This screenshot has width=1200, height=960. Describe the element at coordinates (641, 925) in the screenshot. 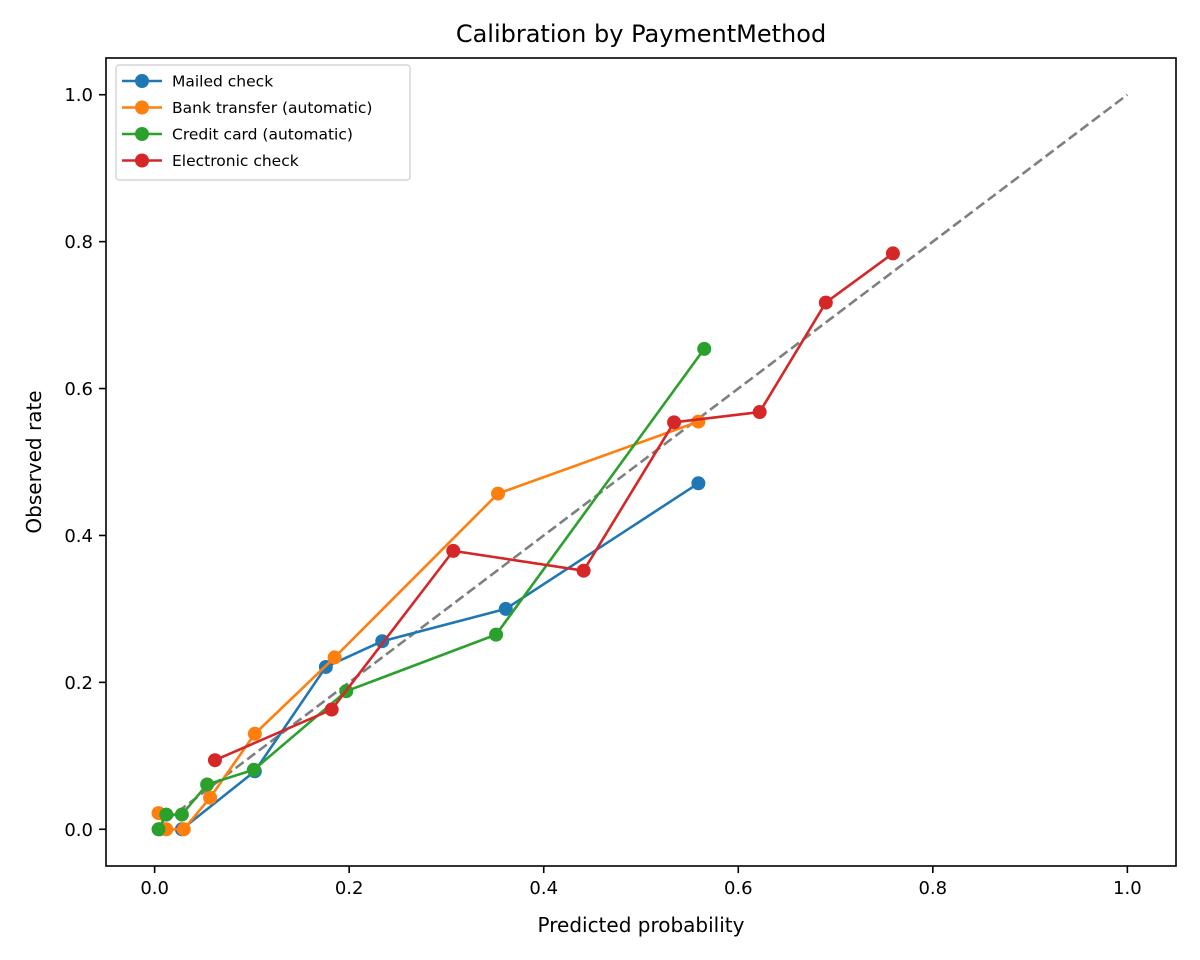

I see `x-axis-label: Predicted probability` at that location.